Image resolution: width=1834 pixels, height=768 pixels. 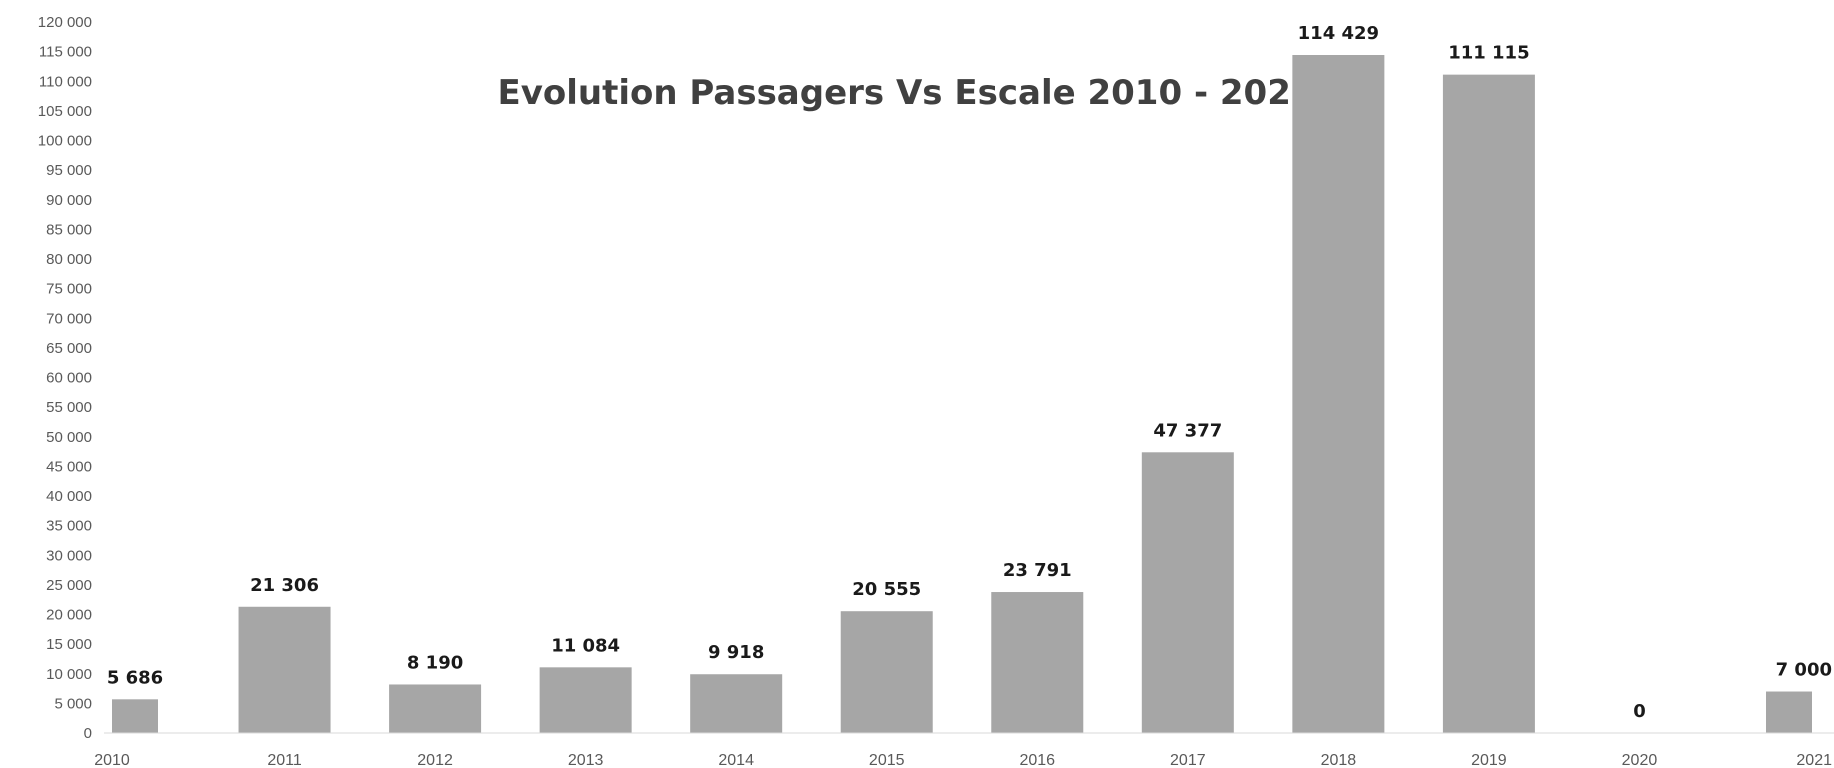 I want to click on y-tick-label: 50 000, so click(x=69, y=437).